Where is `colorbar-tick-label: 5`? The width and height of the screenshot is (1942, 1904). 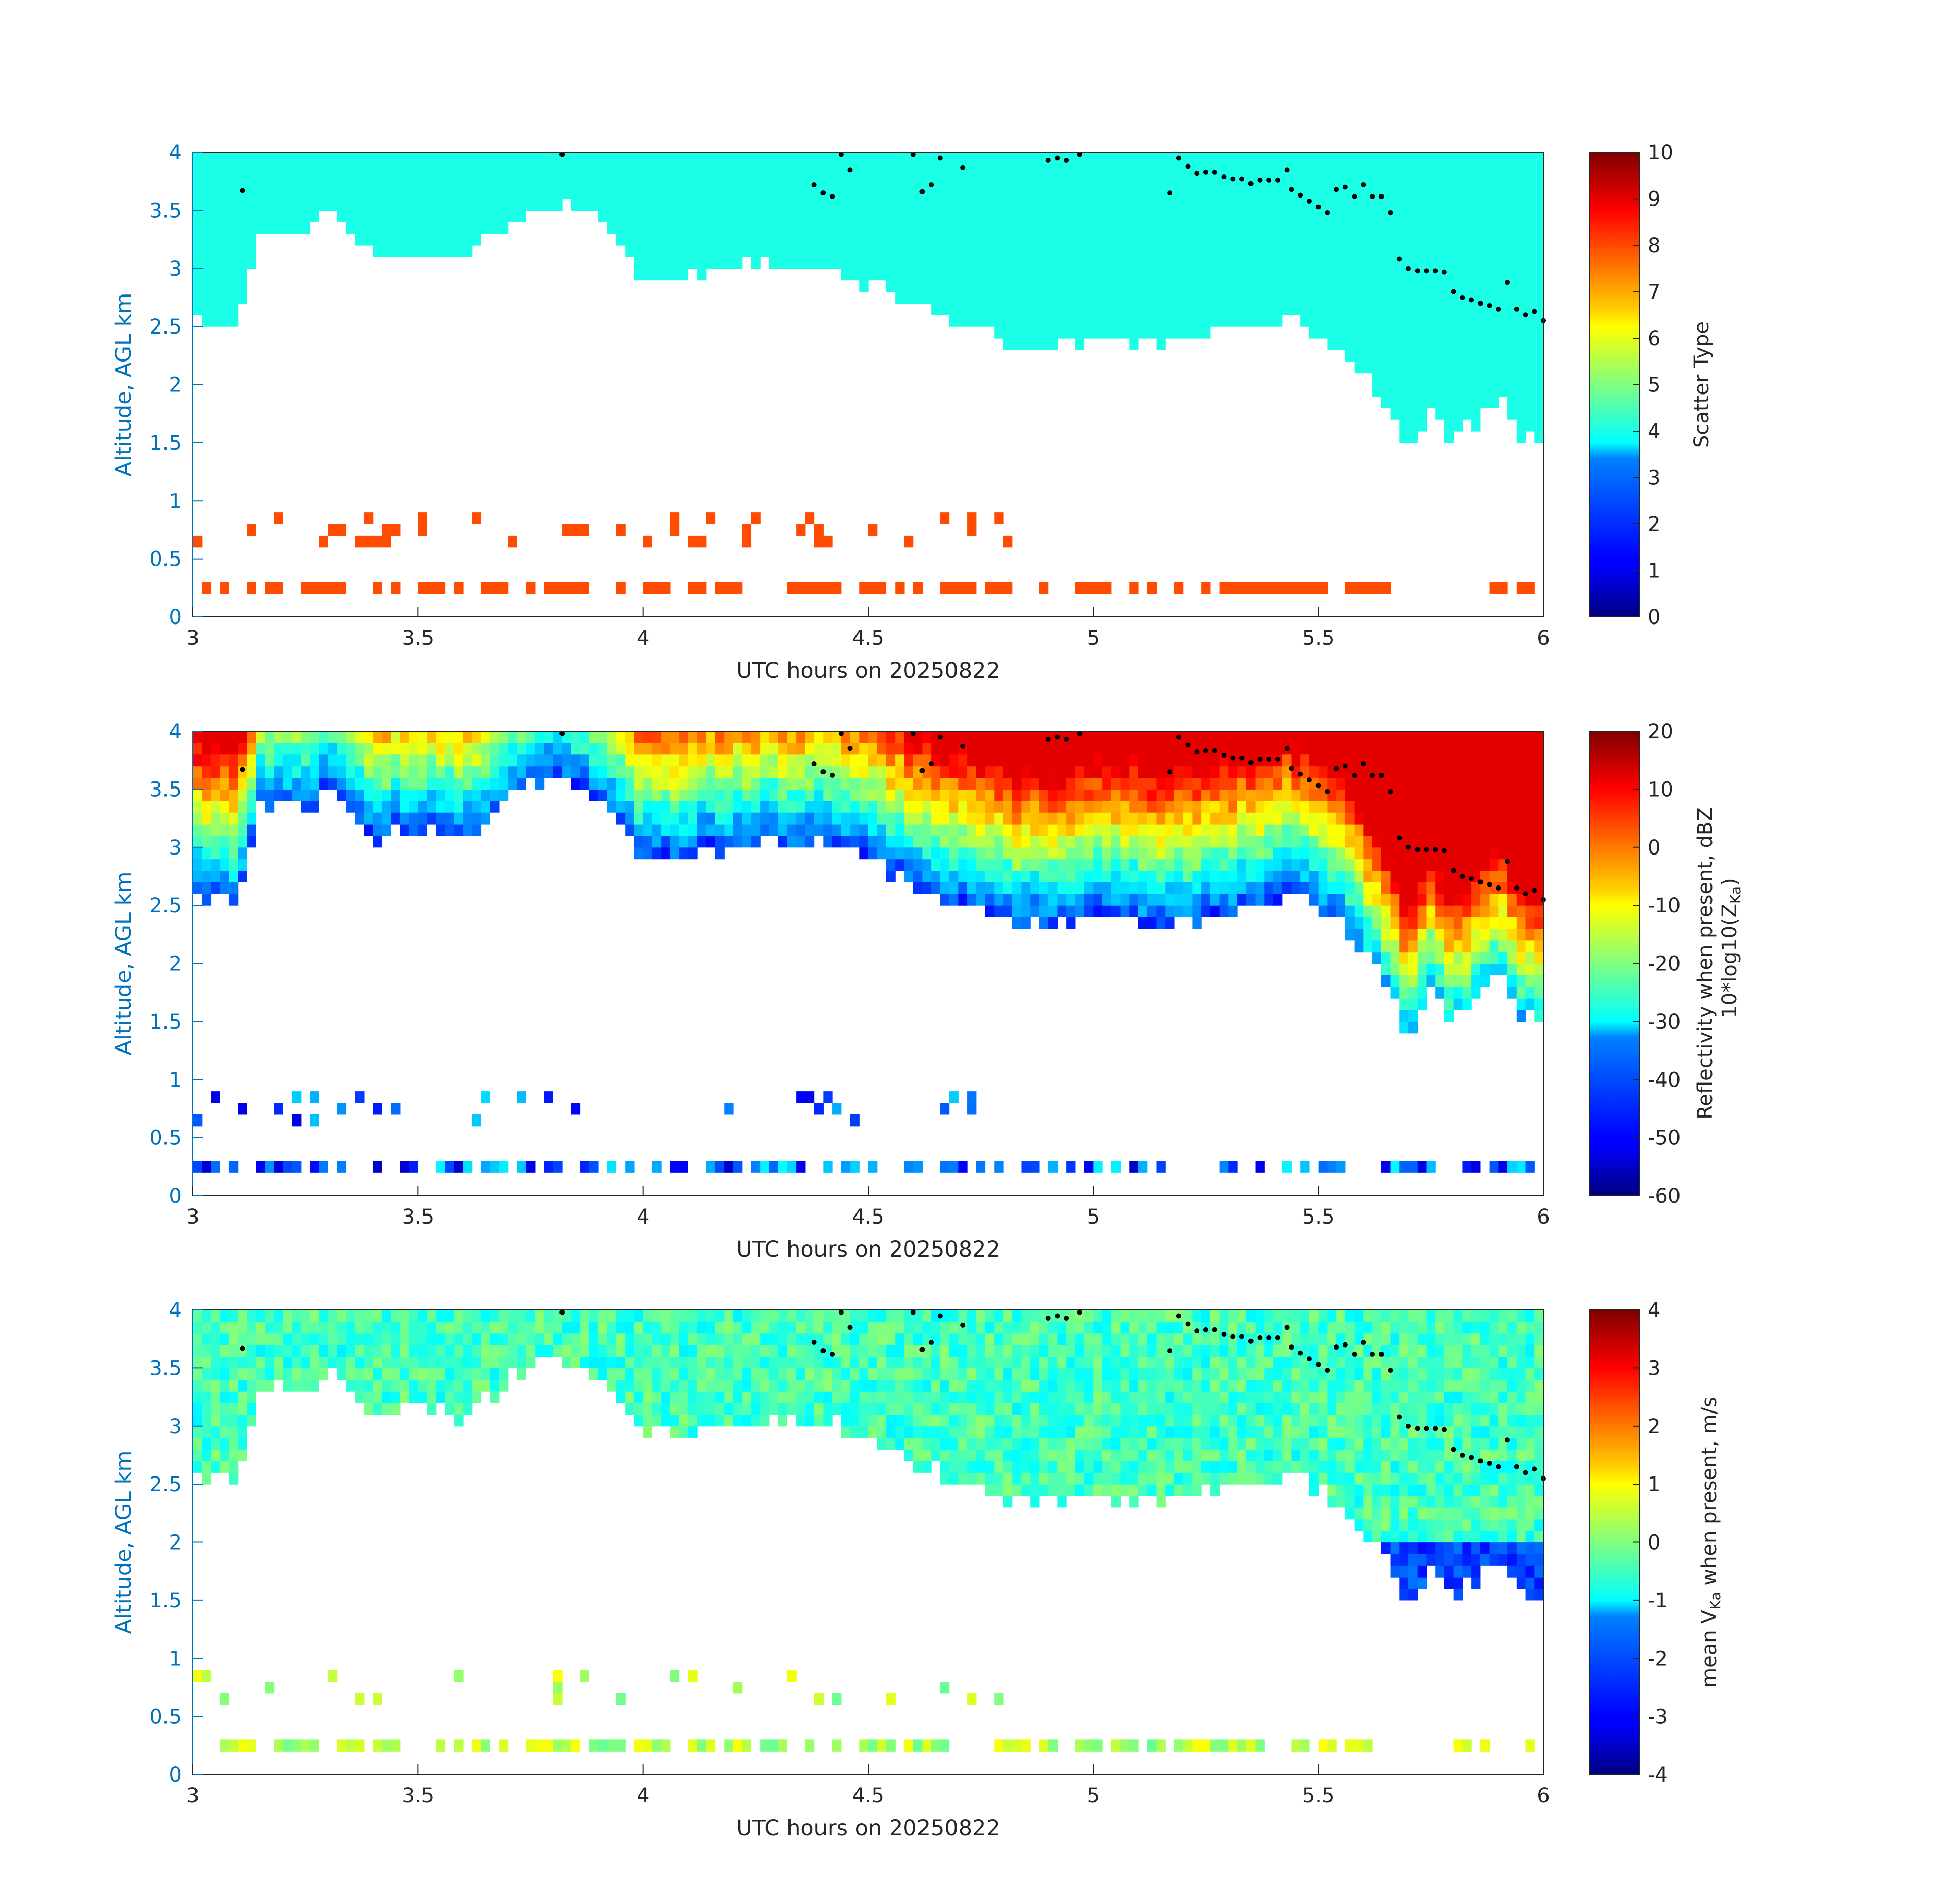
colorbar-tick-label: 5 is located at coordinates (1654, 386).